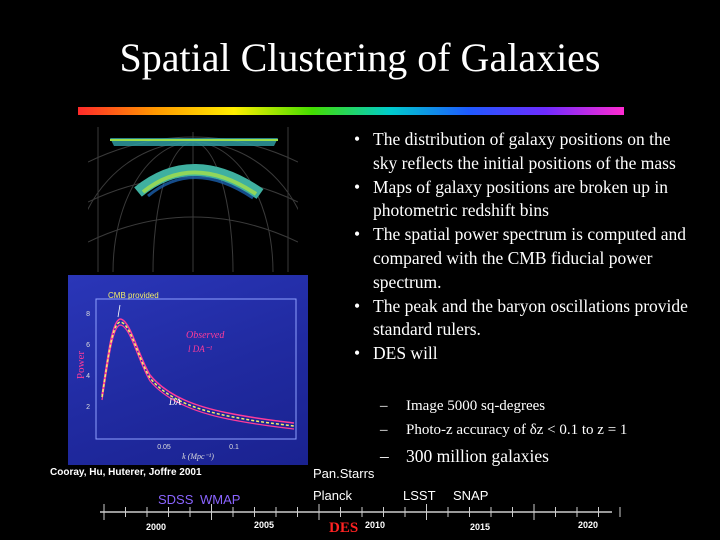 The width and height of the screenshot is (720, 540). I want to click on timeline-year-2005: 2005, so click(264, 525).